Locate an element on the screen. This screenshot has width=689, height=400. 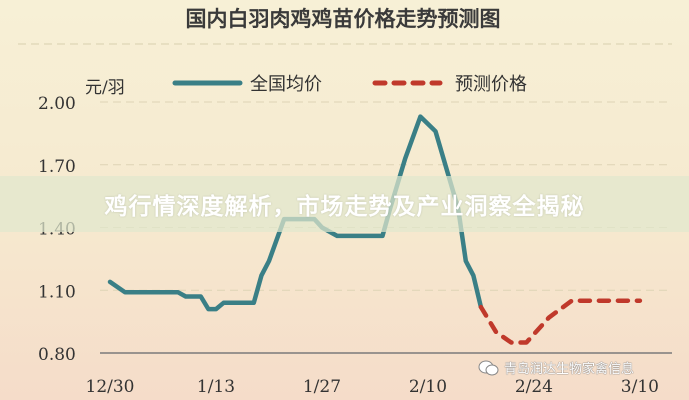
legend-label-series-1: 全国均价 is located at coordinates (286, 84).